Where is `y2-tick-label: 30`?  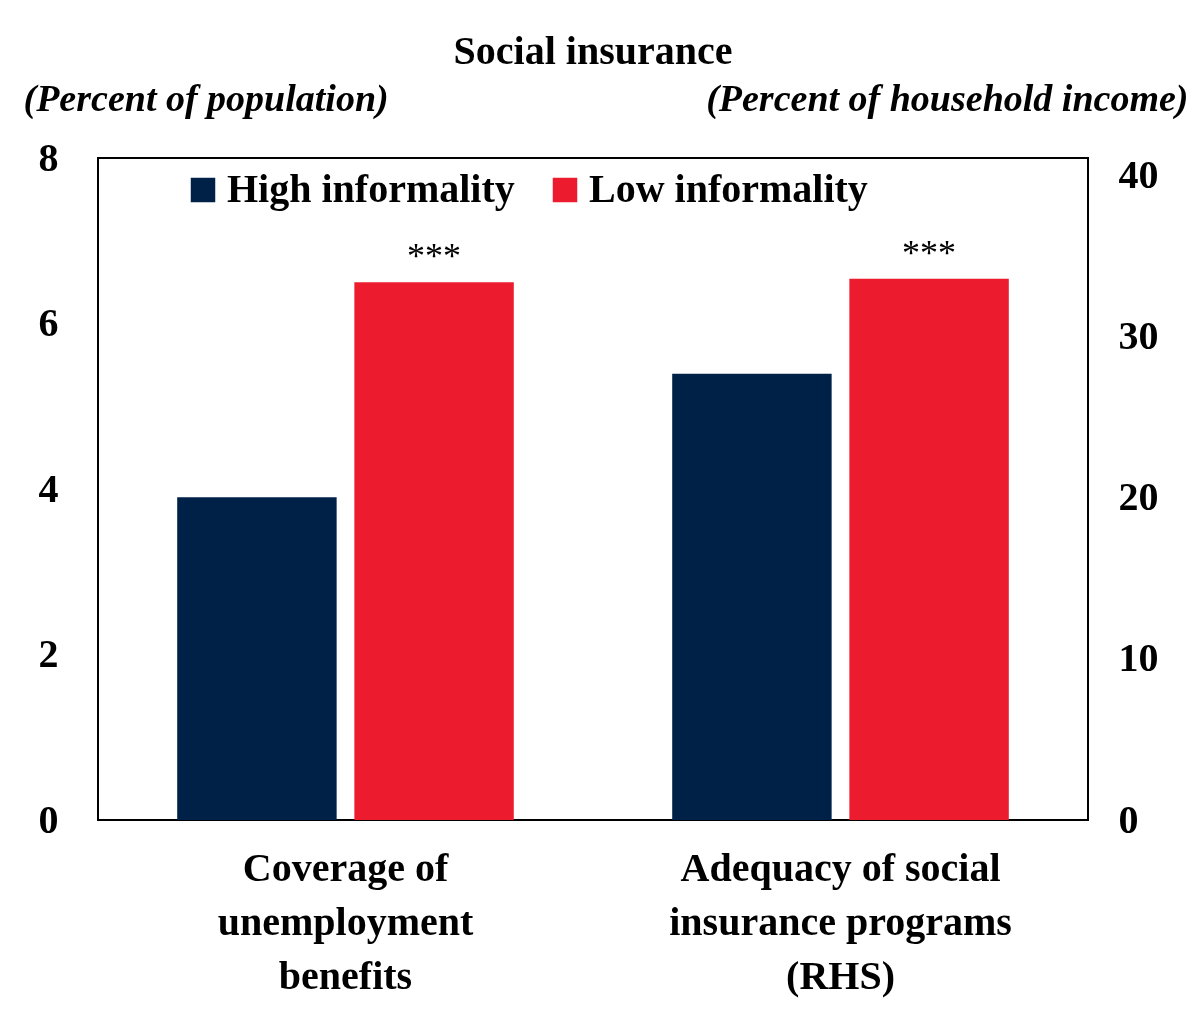 y2-tick-label: 30 is located at coordinates (1138, 336).